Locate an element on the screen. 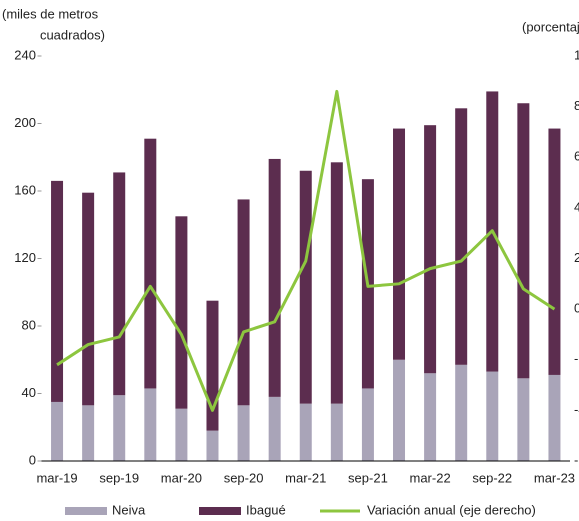 Image resolution: width=579 pixels, height=521 pixels. legend-label: Ibagué is located at coordinates (266, 509).